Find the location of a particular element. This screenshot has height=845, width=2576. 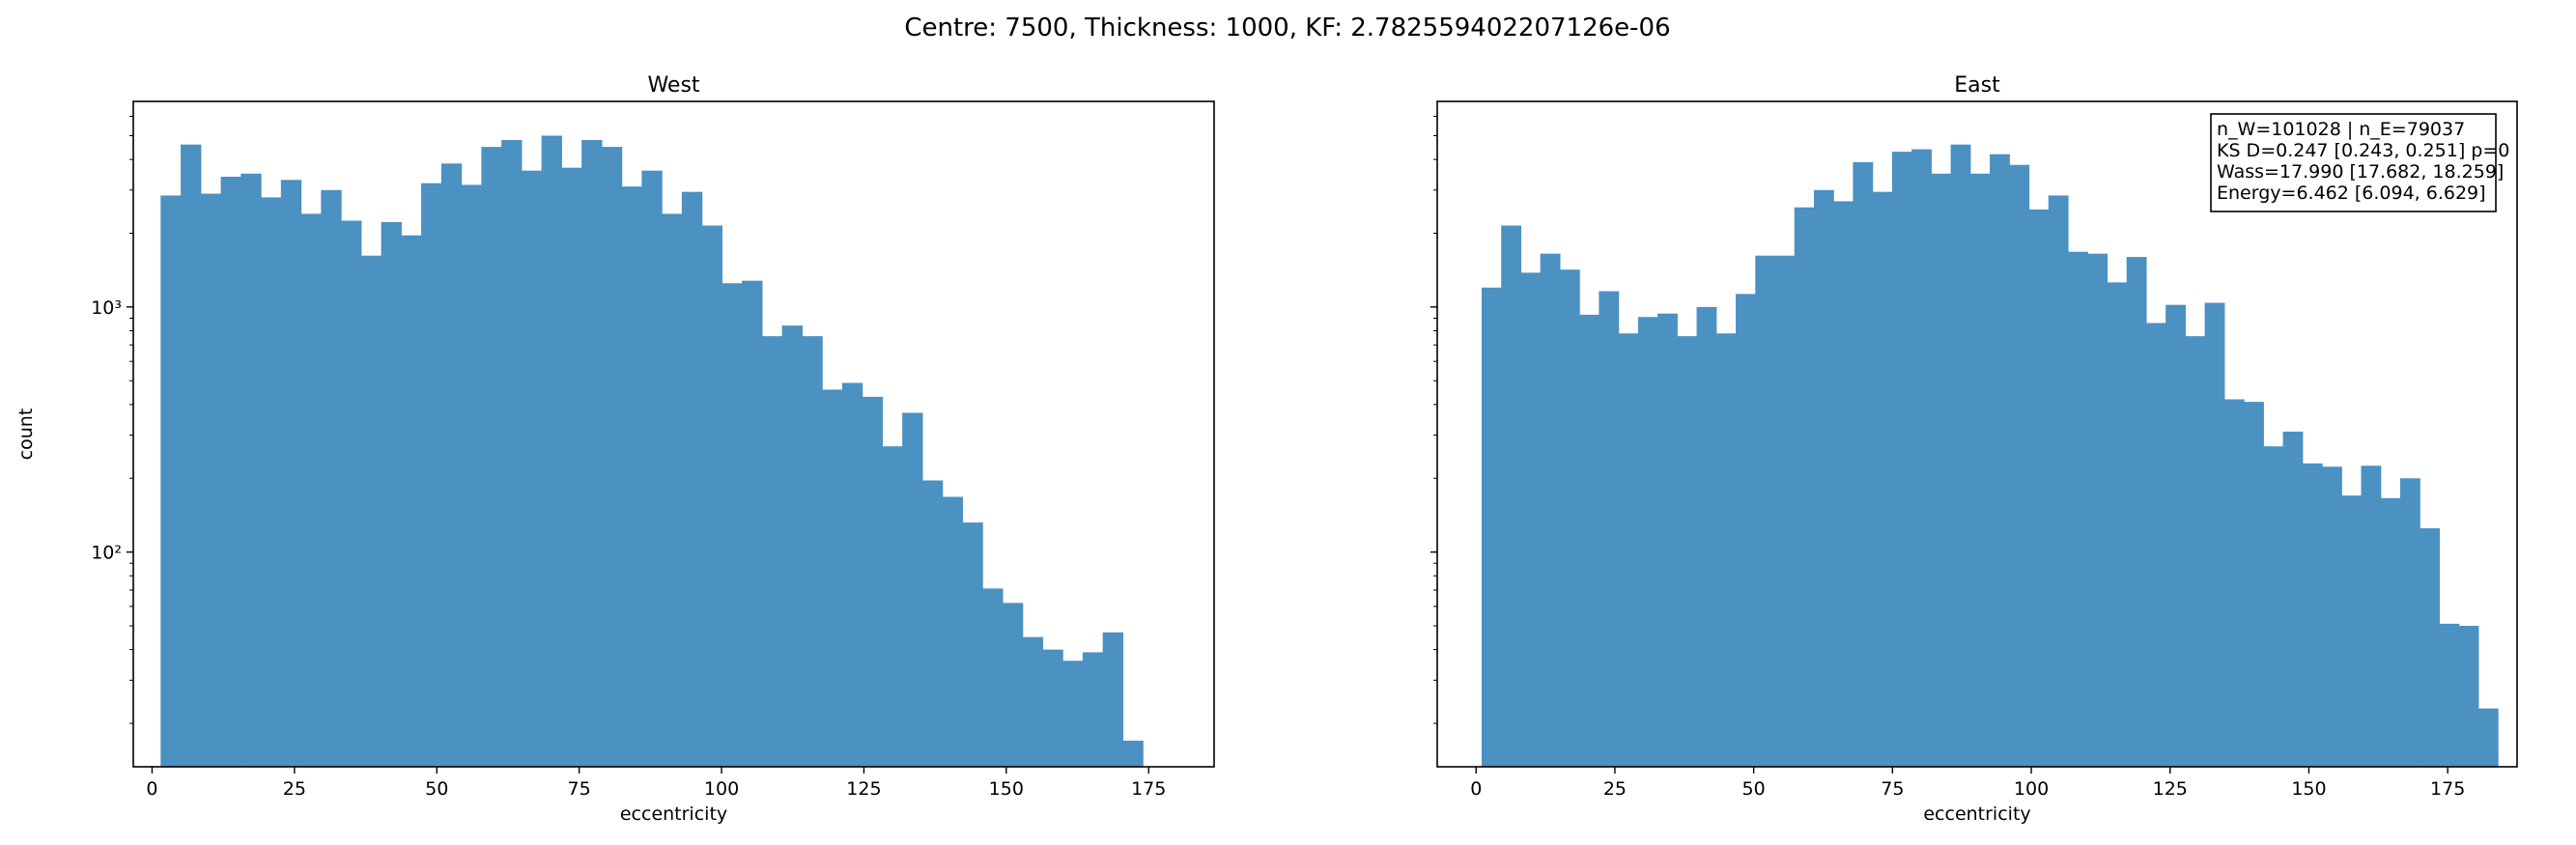

west-xlabel: eccentricity is located at coordinates (673, 814).